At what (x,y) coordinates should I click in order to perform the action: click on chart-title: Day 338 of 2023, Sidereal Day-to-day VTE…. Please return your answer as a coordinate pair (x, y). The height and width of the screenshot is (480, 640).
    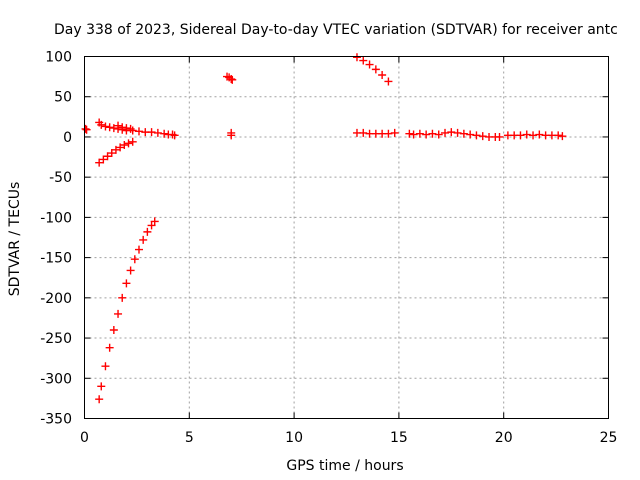
    Looking at the image, I should click on (336, 30).